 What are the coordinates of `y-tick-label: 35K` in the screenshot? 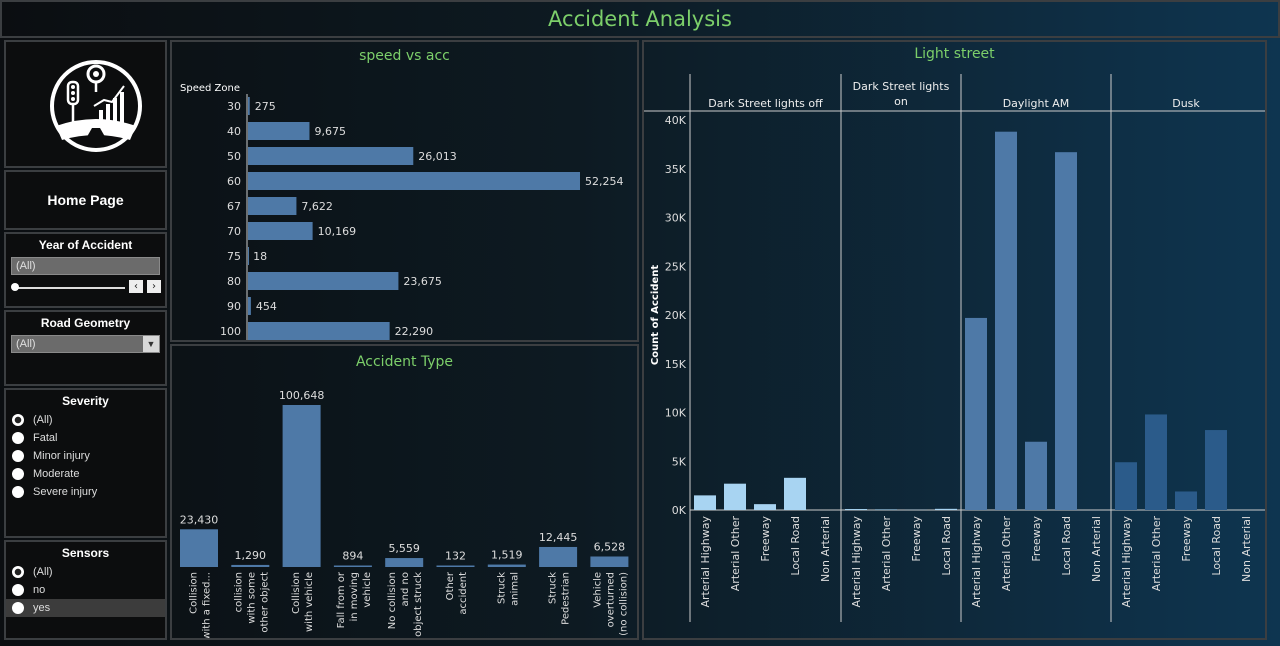 It's located at (676, 169).